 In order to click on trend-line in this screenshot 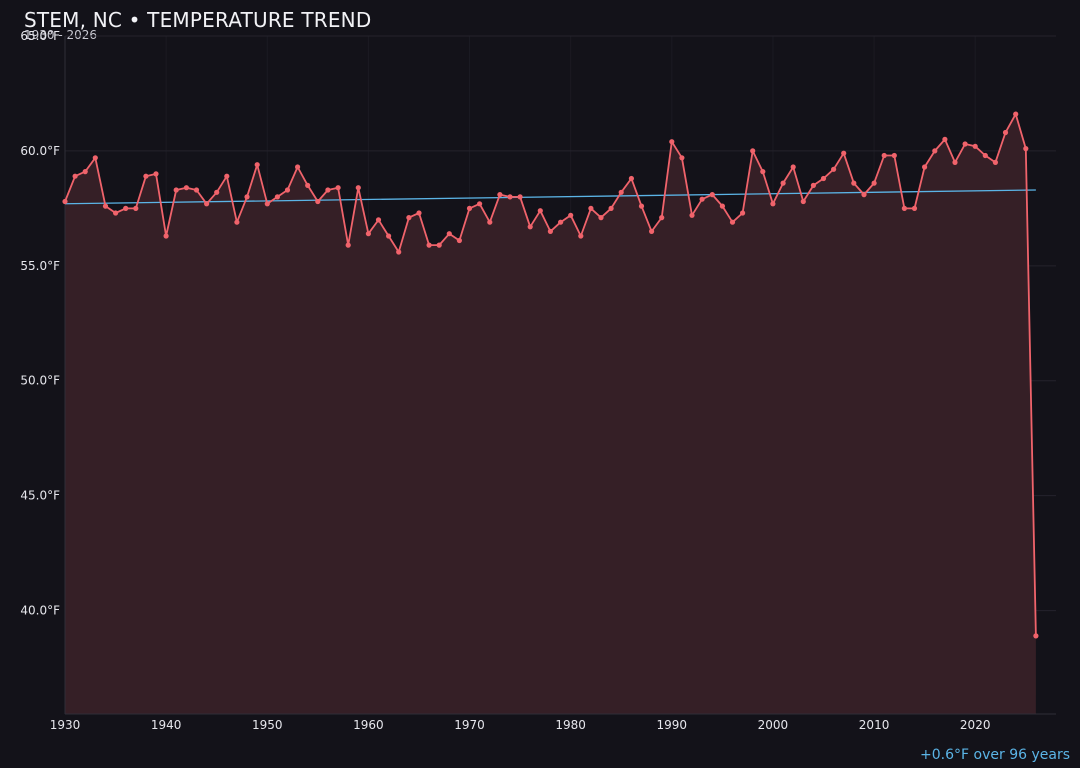, I will do `click(550, 197)`.